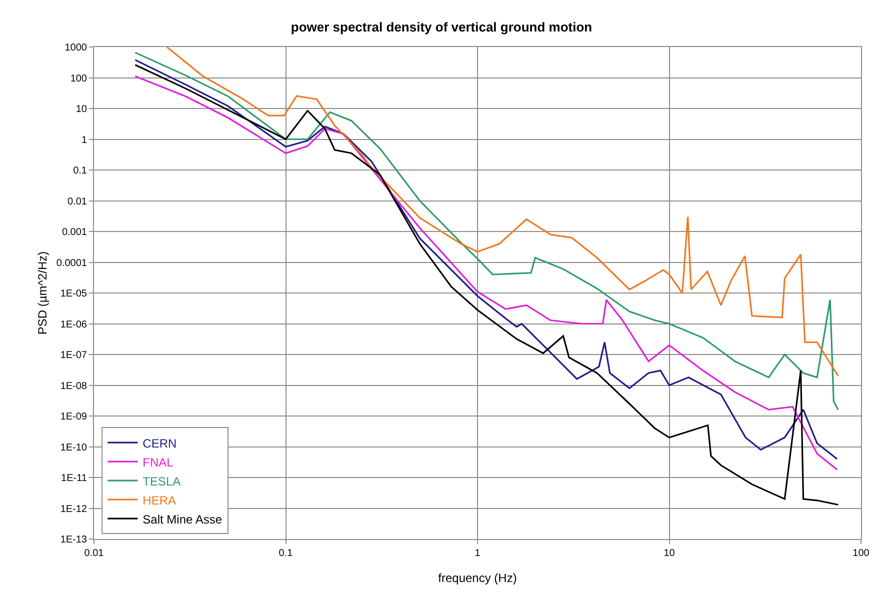 The height and width of the screenshot is (594, 883). I want to click on x-axis-title: frequency (Hz), so click(477, 577).